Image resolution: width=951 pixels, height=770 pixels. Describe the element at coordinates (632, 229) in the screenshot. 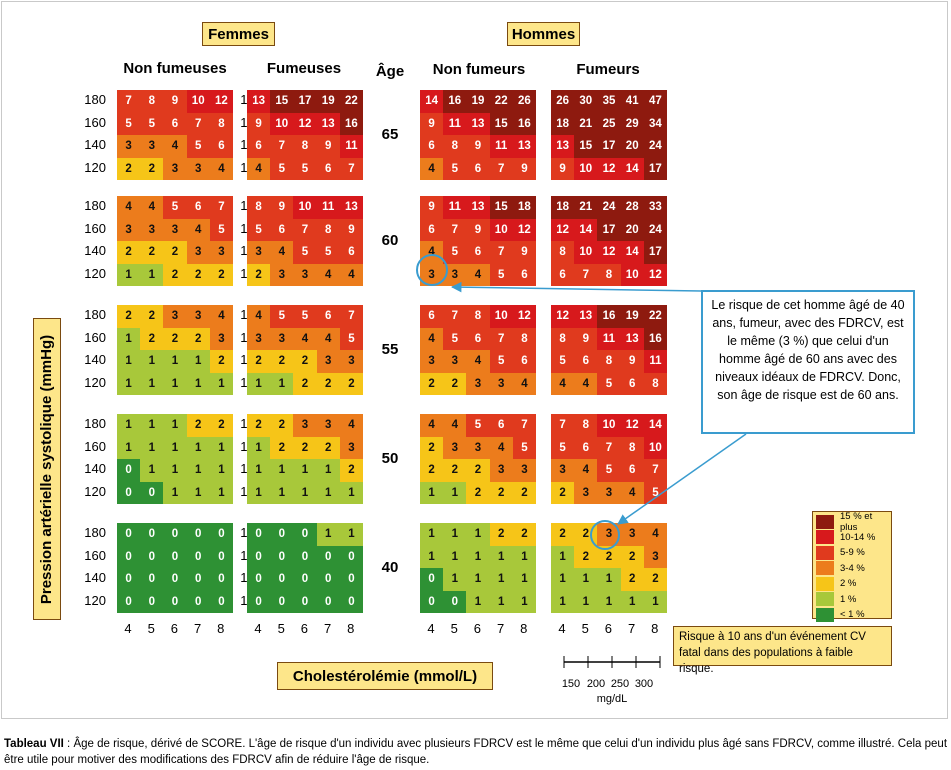

I see `risk-cell: 20` at that location.